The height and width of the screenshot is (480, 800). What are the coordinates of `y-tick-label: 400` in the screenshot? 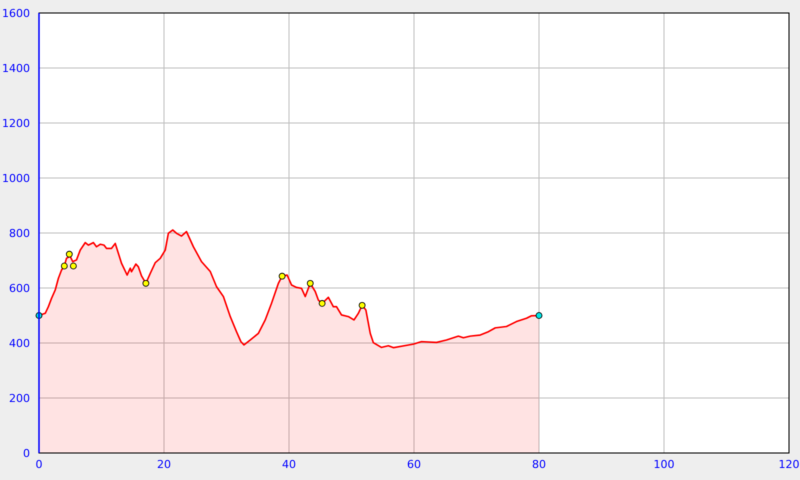 It's located at (19, 343).